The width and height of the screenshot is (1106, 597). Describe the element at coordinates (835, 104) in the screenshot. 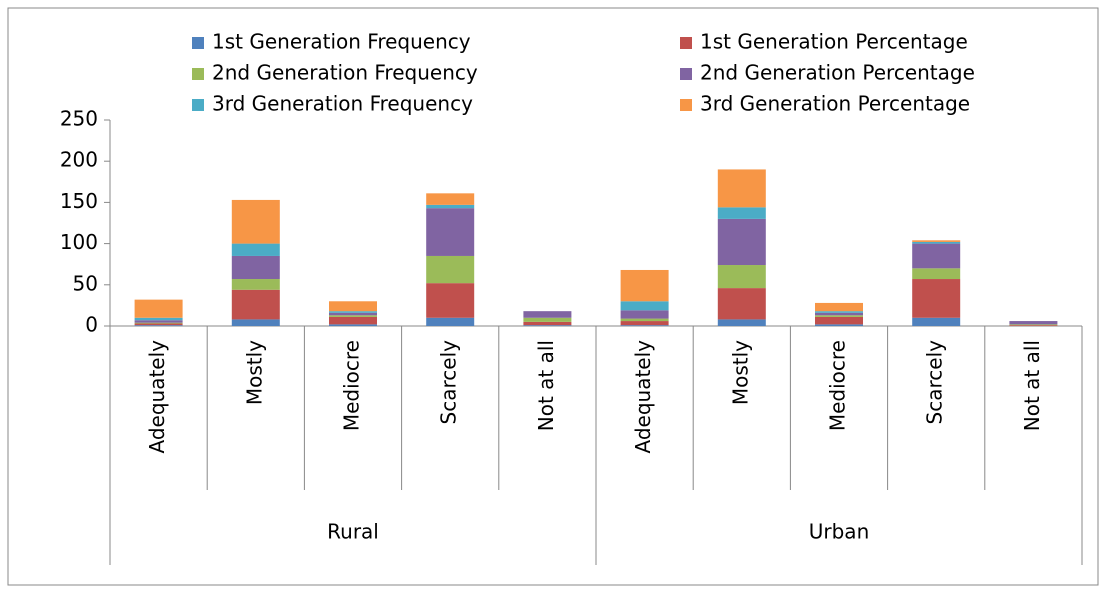

I see `legend-label: 3rd Generation Percentage` at that location.